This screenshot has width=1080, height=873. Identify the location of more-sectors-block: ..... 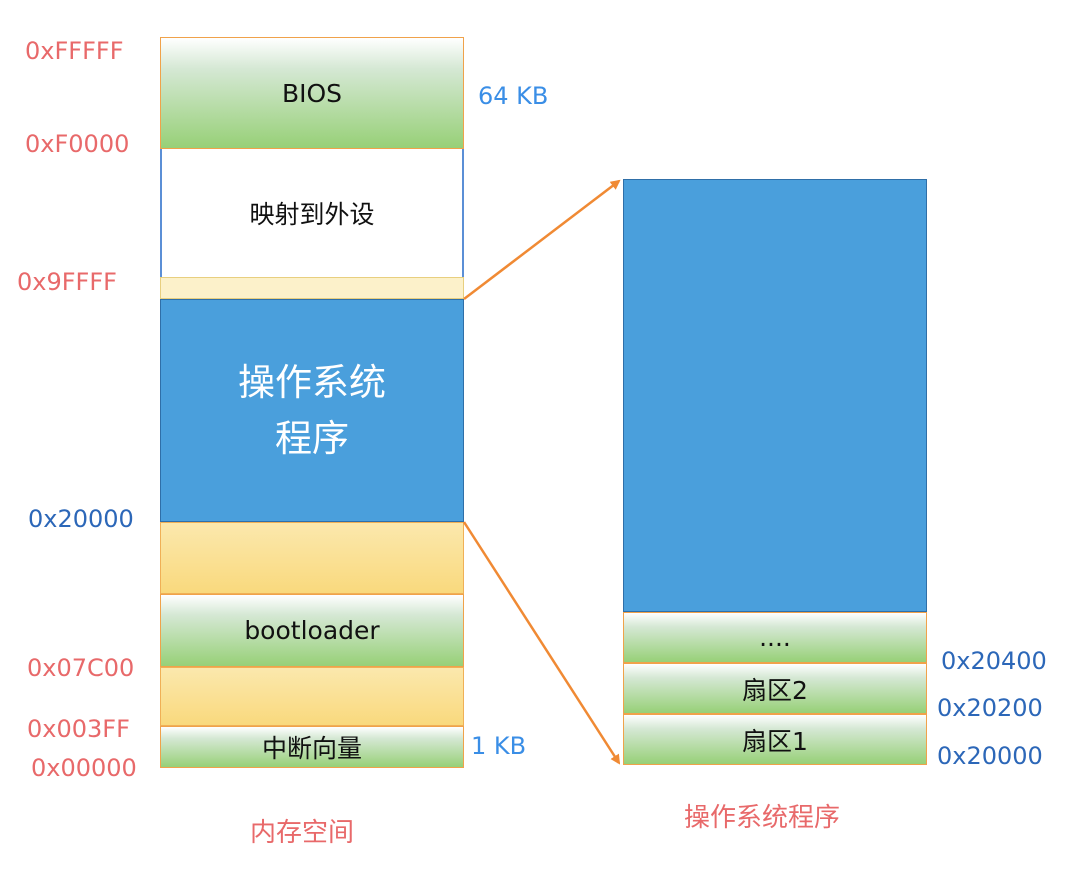
(775, 637).